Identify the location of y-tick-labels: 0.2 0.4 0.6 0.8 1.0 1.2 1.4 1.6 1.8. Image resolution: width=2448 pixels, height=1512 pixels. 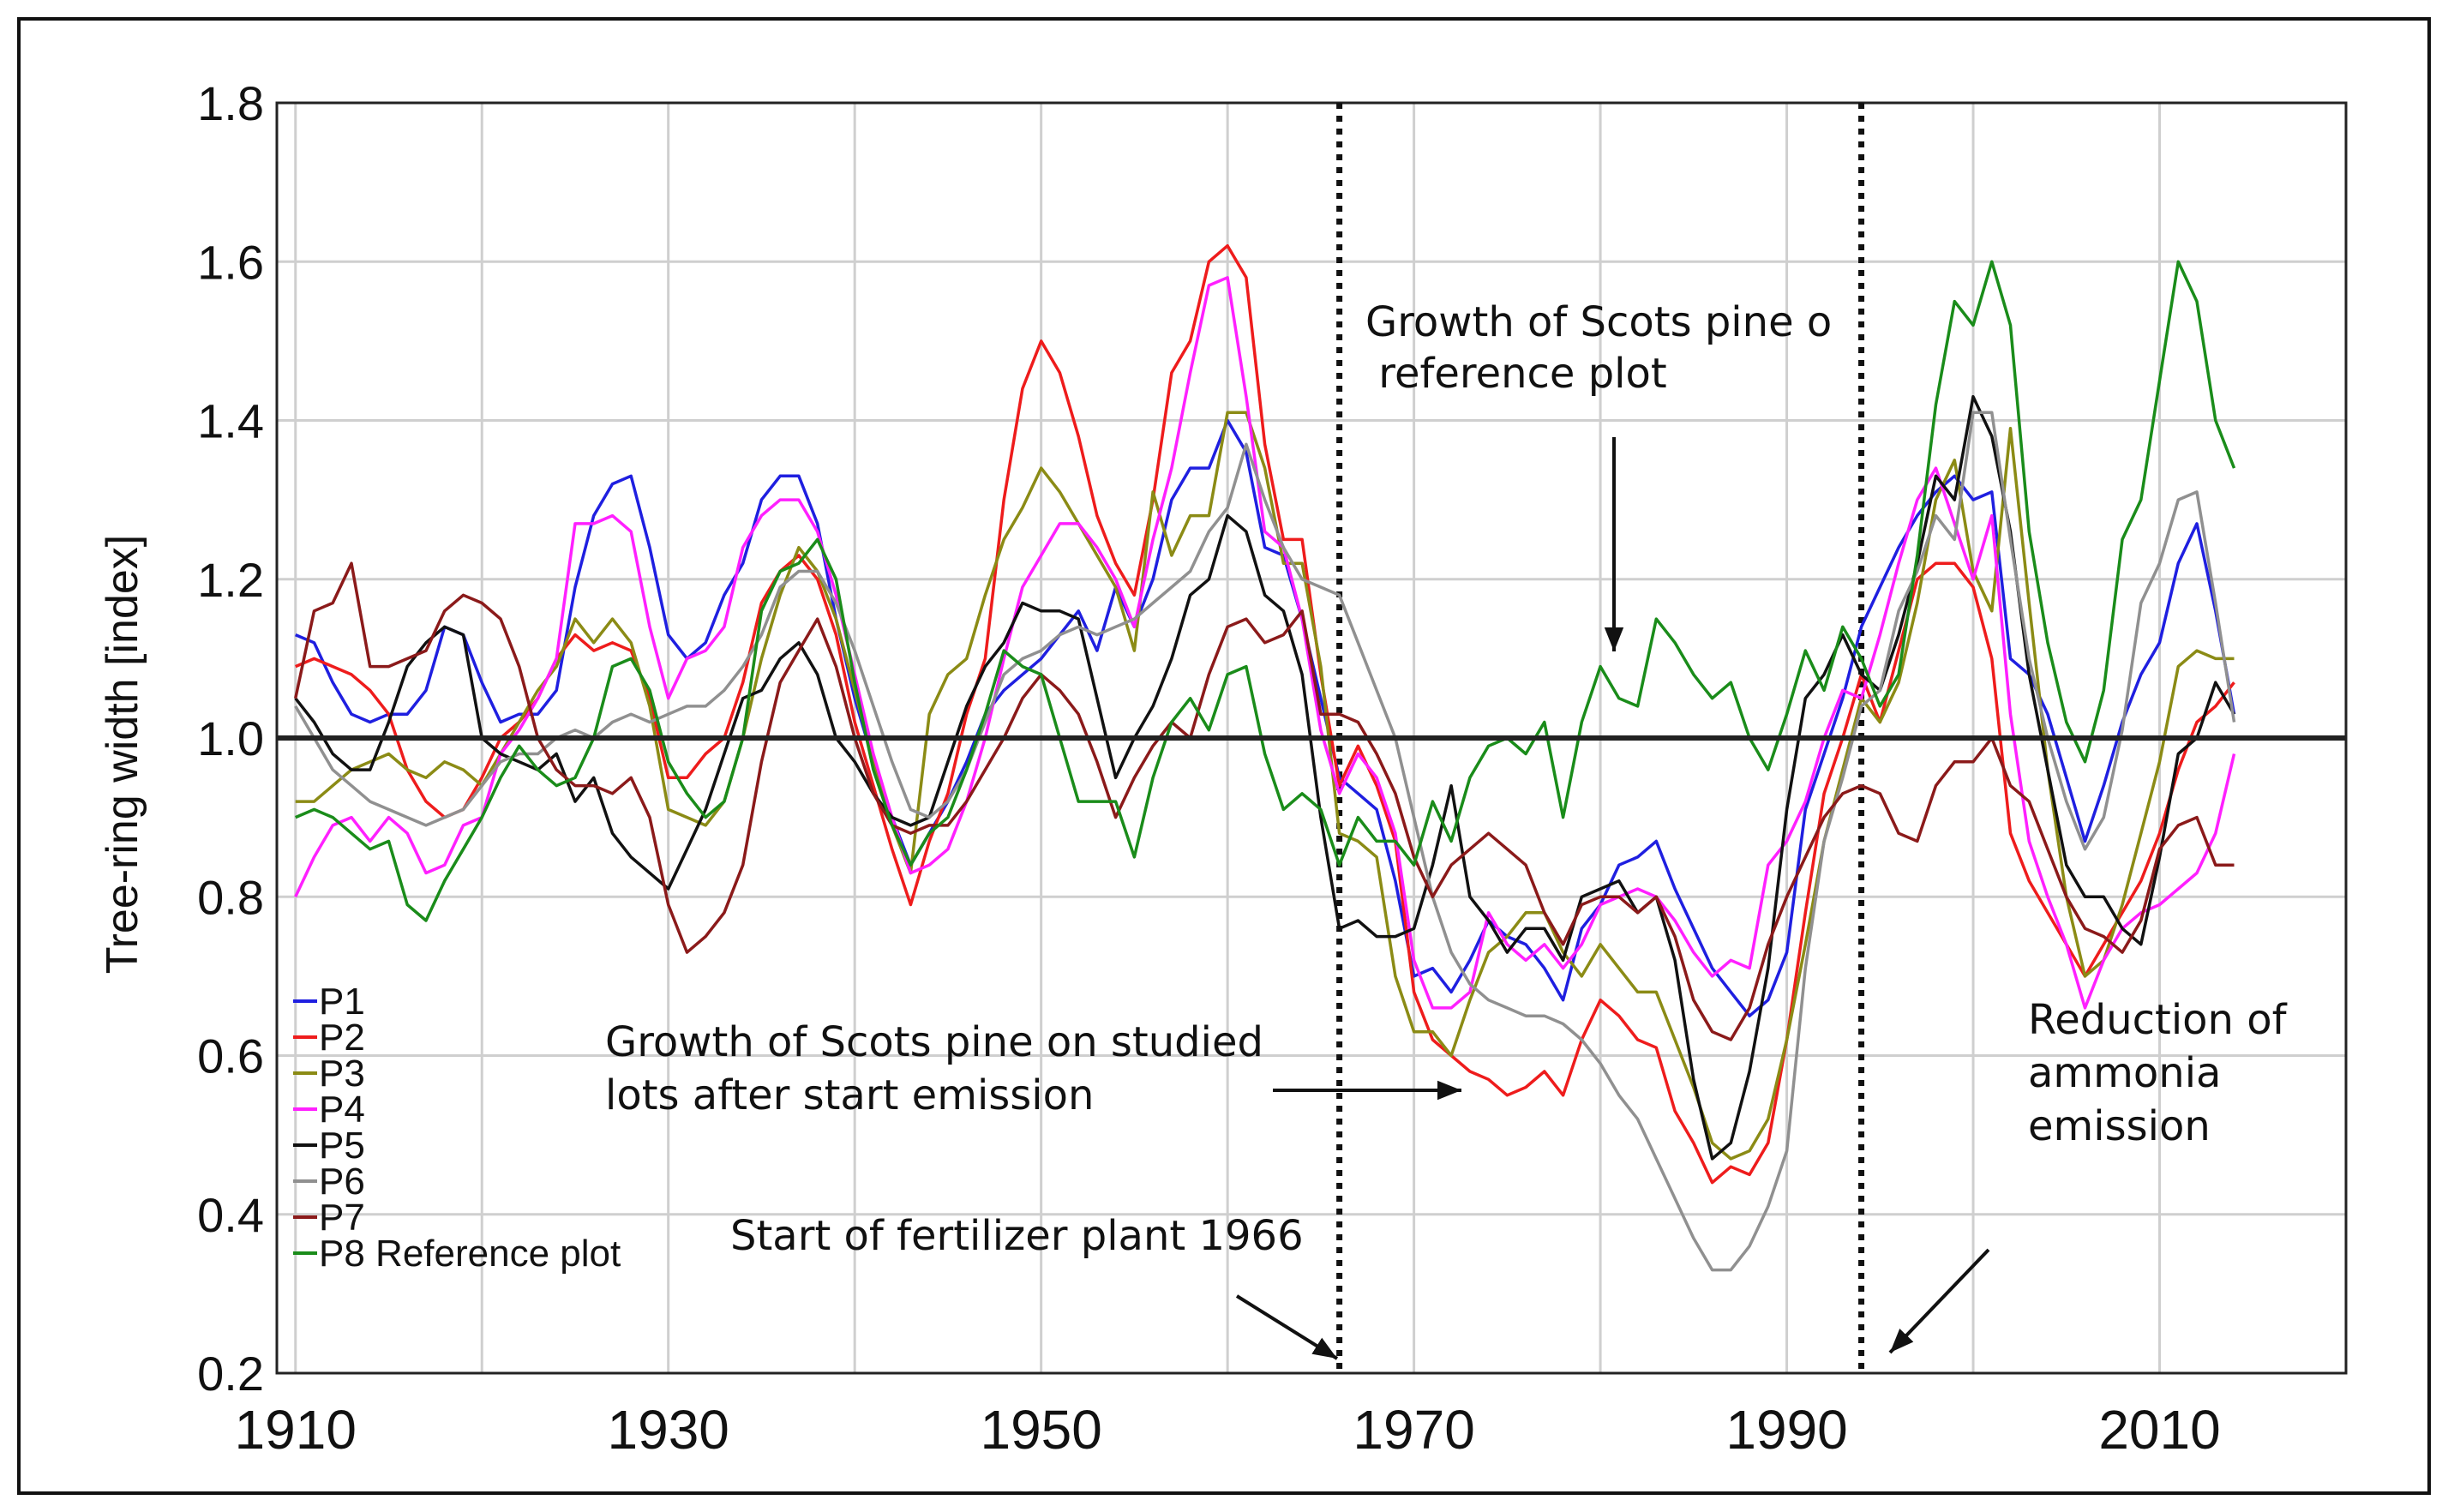
(230, 738).